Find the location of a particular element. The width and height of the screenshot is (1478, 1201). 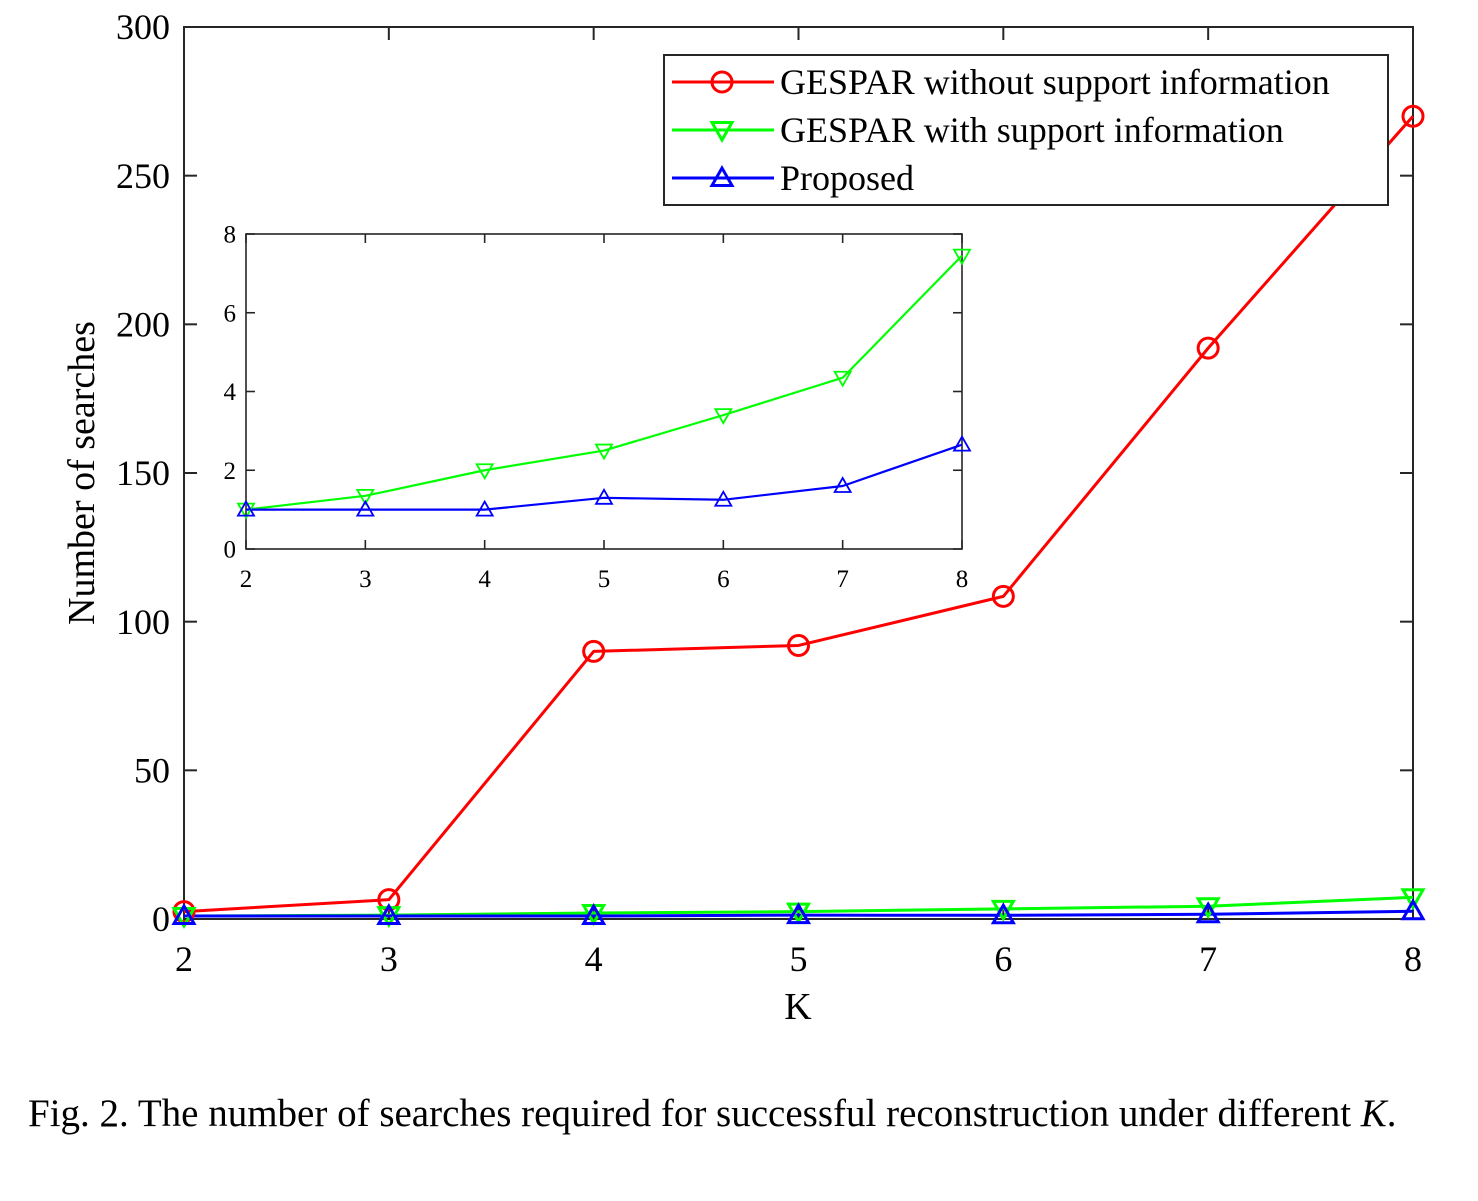

y-tick-label: 50 is located at coordinates (152, 771).